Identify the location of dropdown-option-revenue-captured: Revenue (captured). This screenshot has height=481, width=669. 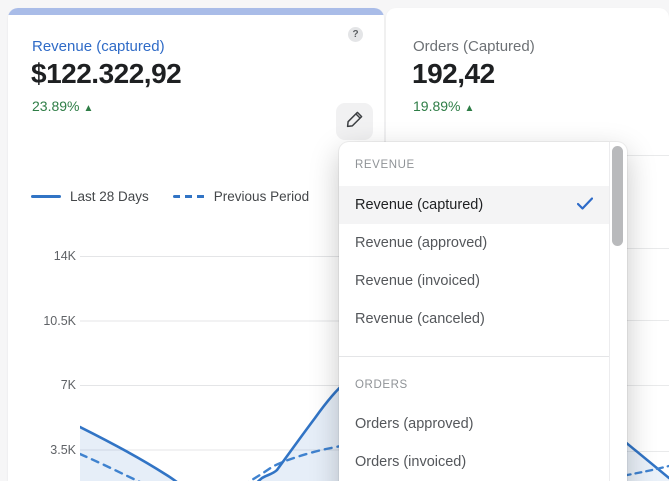
(474, 205).